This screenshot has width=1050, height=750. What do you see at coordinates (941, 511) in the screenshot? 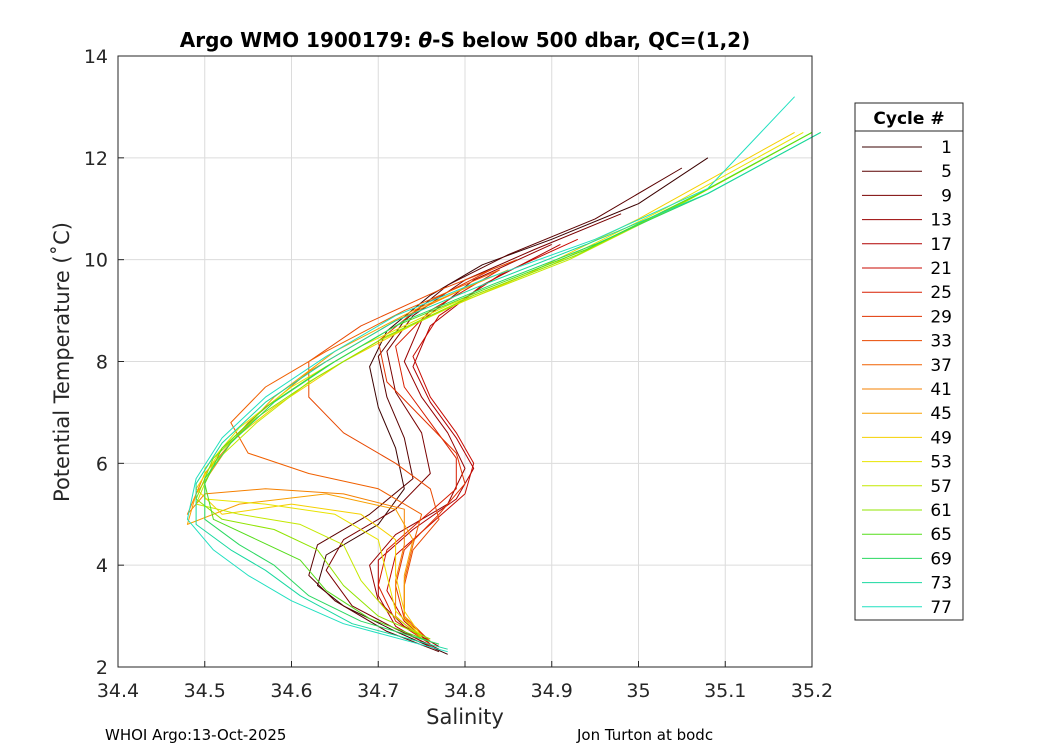
I see `legend-label-cycle-61: 61` at bounding box center [941, 511].